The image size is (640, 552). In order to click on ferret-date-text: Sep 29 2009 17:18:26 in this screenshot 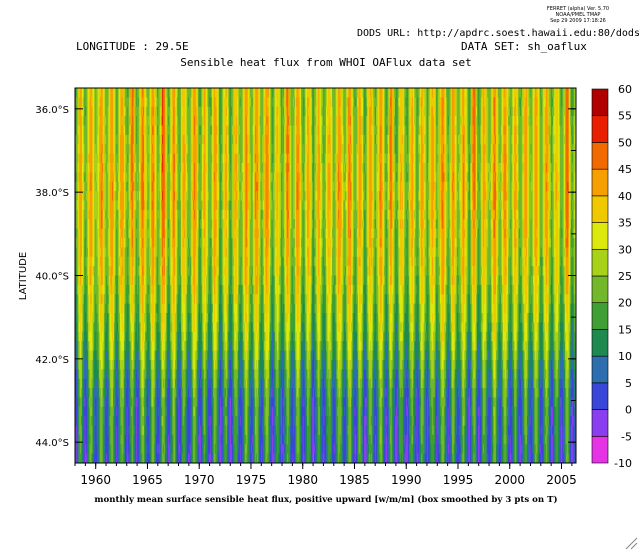, I will do `click(578, 21)`.